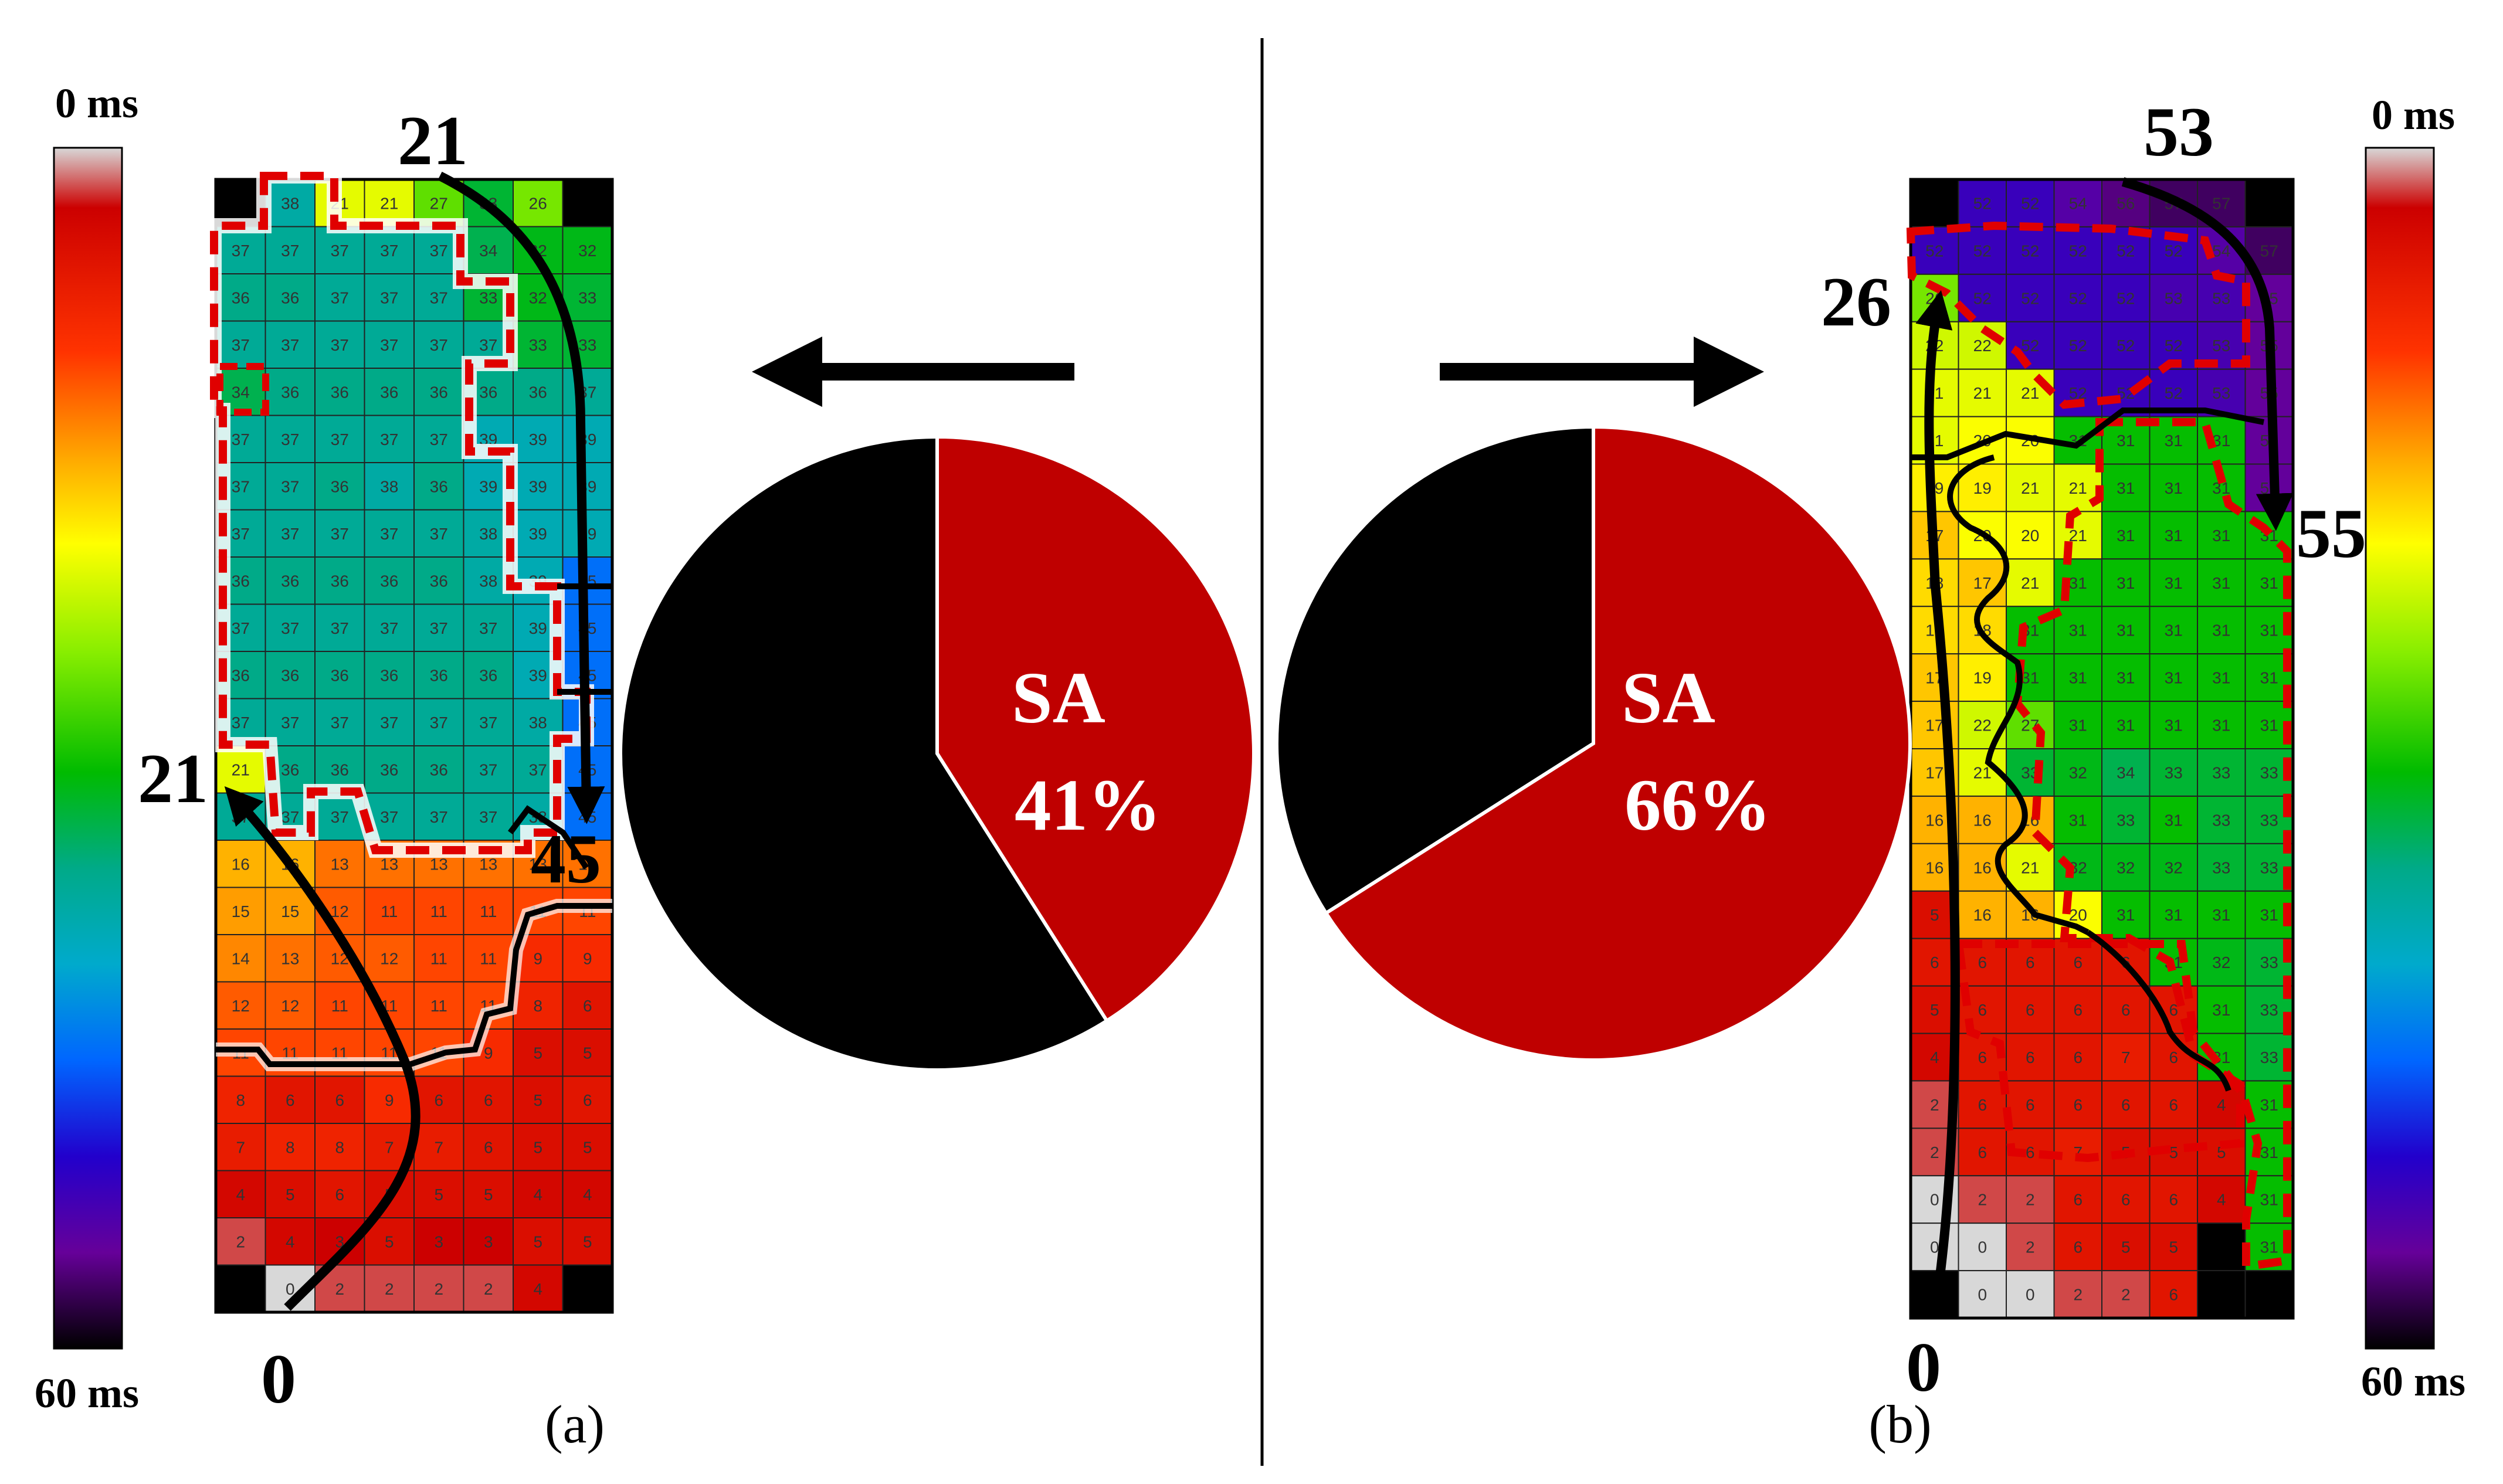 The width and height of the screenshot is (2503, 1484). I want to click on activation-map-a-cell-value: 33, so click(587, 345).